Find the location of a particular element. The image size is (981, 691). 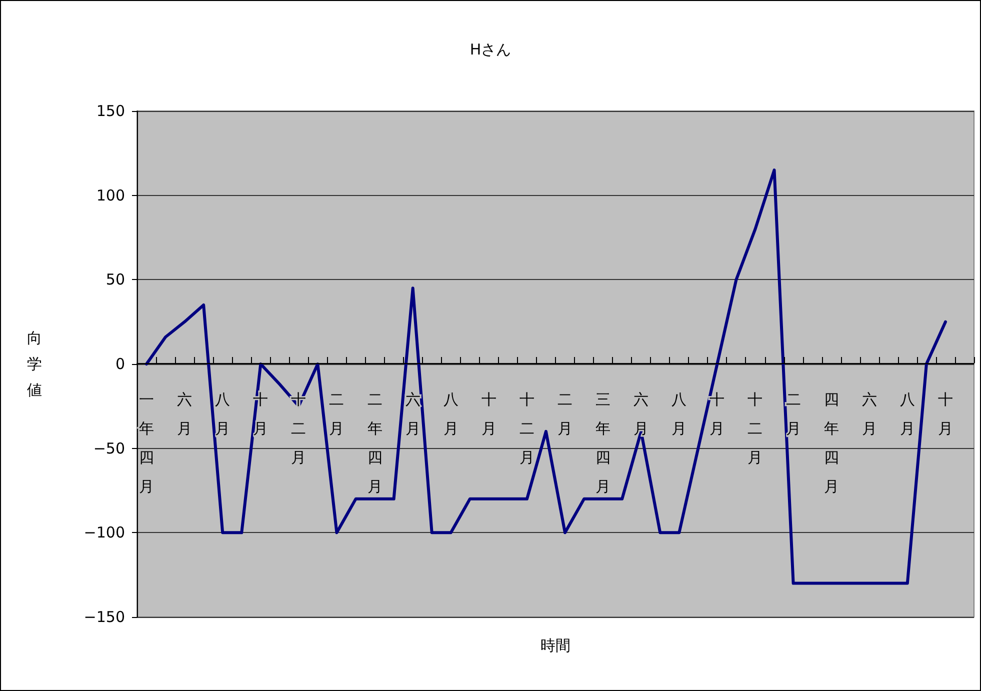

x-tick-label: 四年四月 is located at coordinates (831, 443).